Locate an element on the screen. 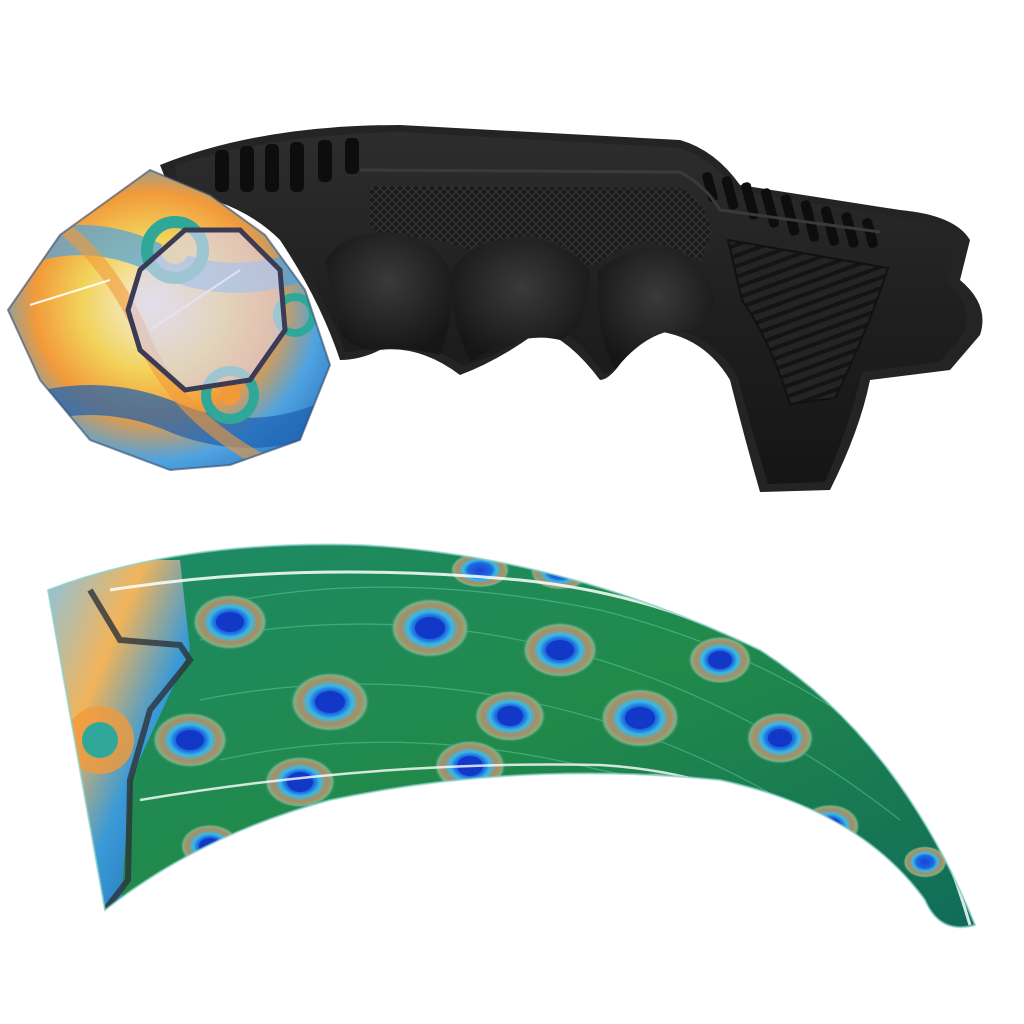 The height and width of the screenshot is (1024, 1024). striped-grip-panel is located at coordinates (808, 322).